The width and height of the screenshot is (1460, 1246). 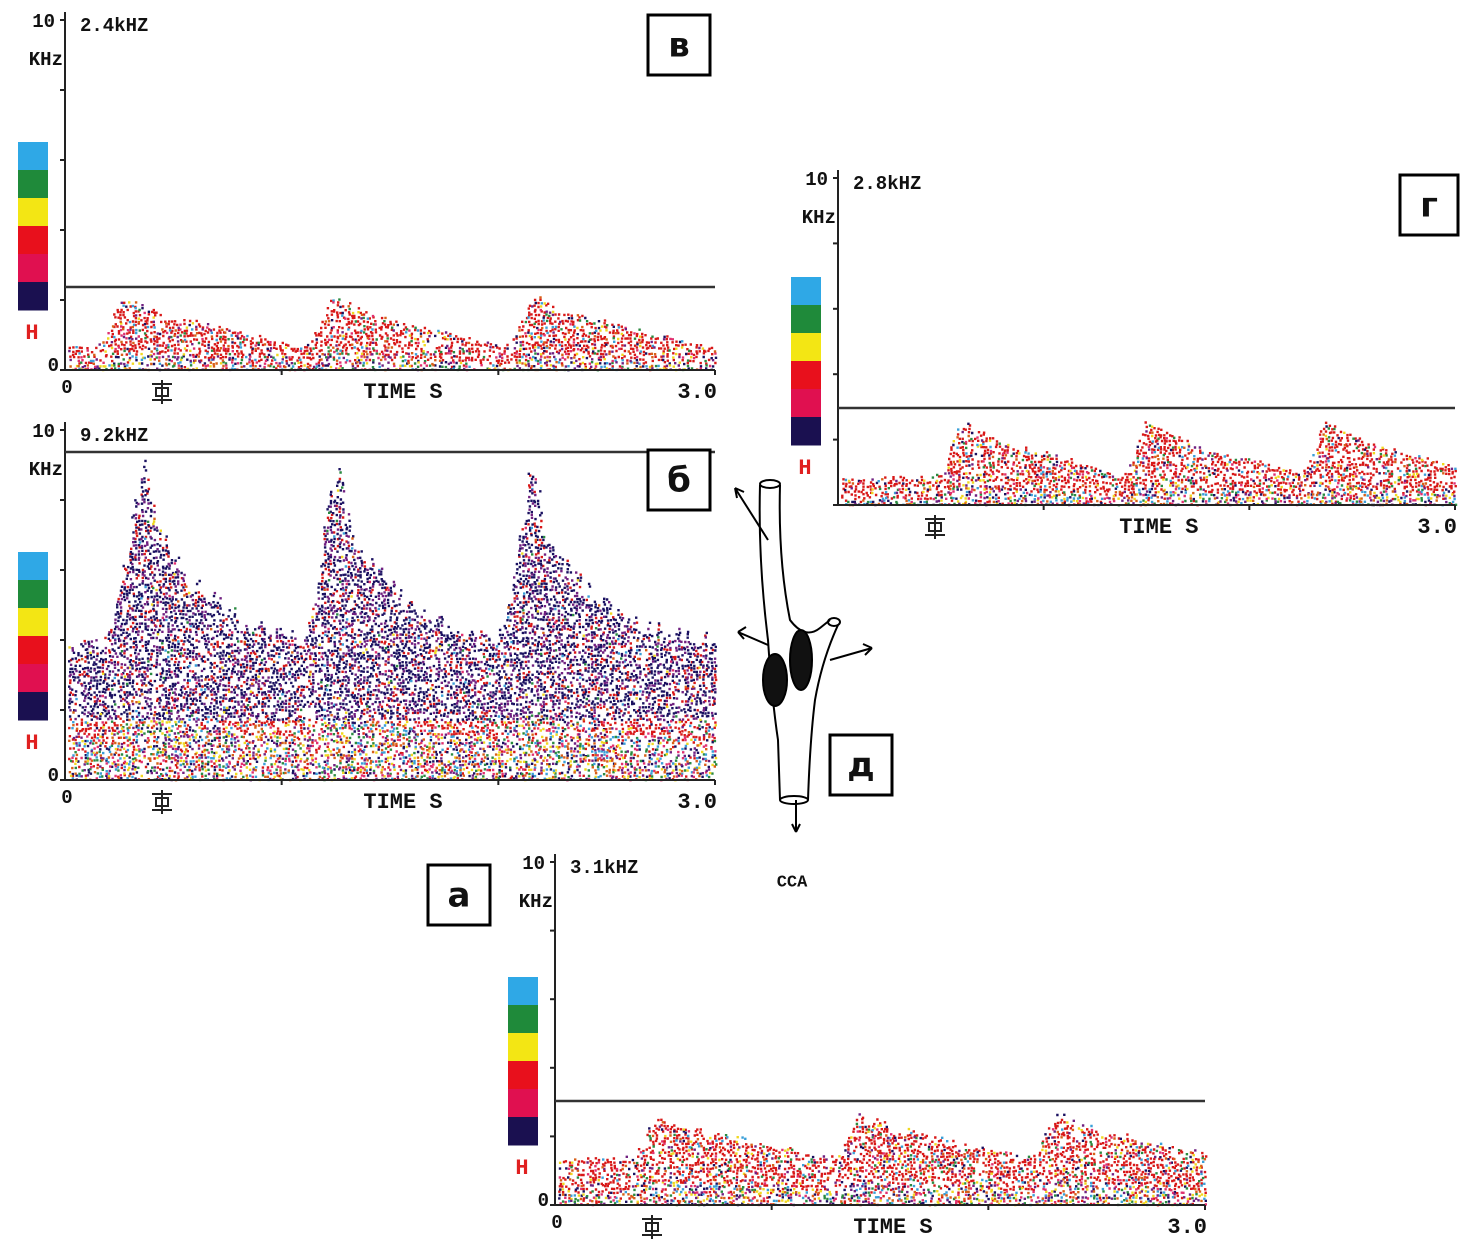 What do you see at coordinates (887, 184) in the screenshot?
I see `peak-reading: 2.8kHZ` at bounding box center [887, 184].